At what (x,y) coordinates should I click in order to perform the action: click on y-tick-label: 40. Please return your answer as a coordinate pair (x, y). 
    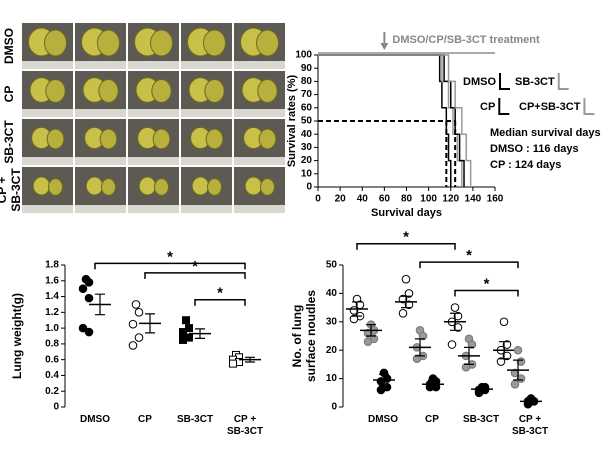
    Looking at the image, I should click on (307, 134).